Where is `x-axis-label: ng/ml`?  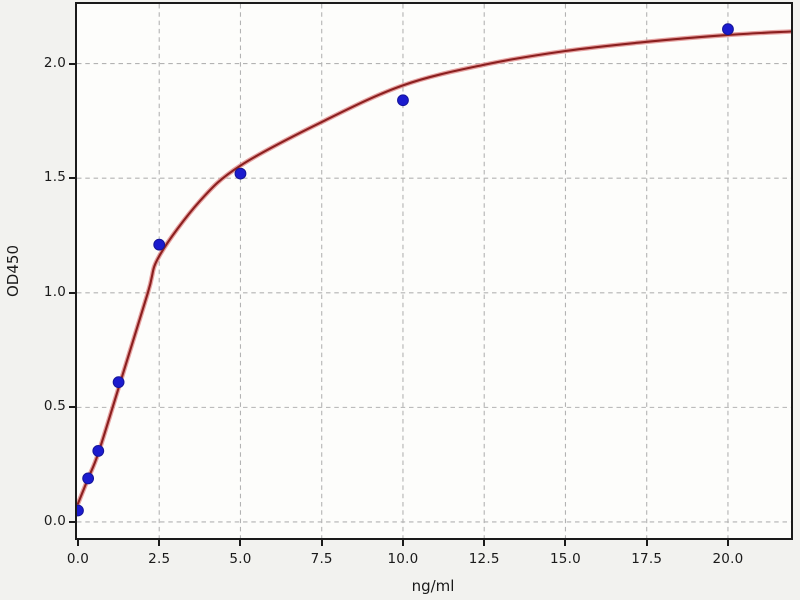 x-axis-label: ng/ml is located at coordinates (433, 586).